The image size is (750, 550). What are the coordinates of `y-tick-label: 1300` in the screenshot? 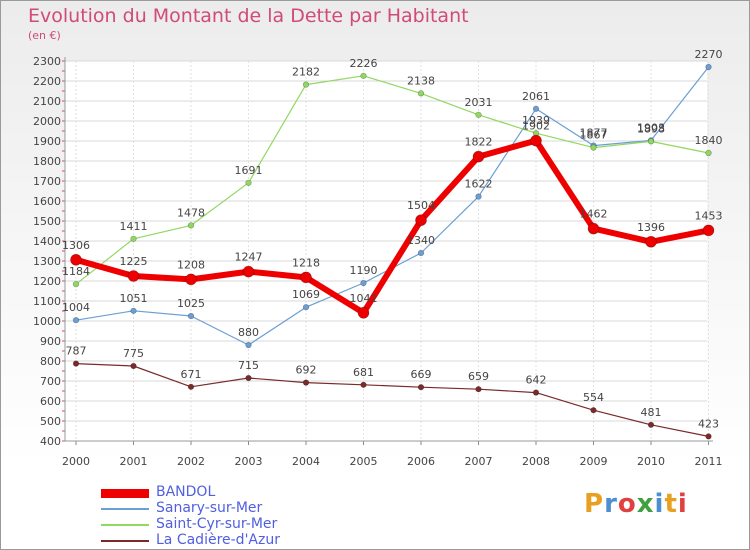 It's located at (47, 261).